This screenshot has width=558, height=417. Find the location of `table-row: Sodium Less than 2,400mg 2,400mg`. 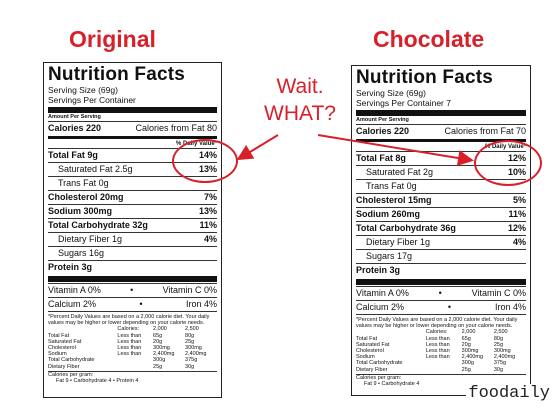

table-row: Sodium Less than 2,400mg 2,400mg is located at coordinates (441, 357).